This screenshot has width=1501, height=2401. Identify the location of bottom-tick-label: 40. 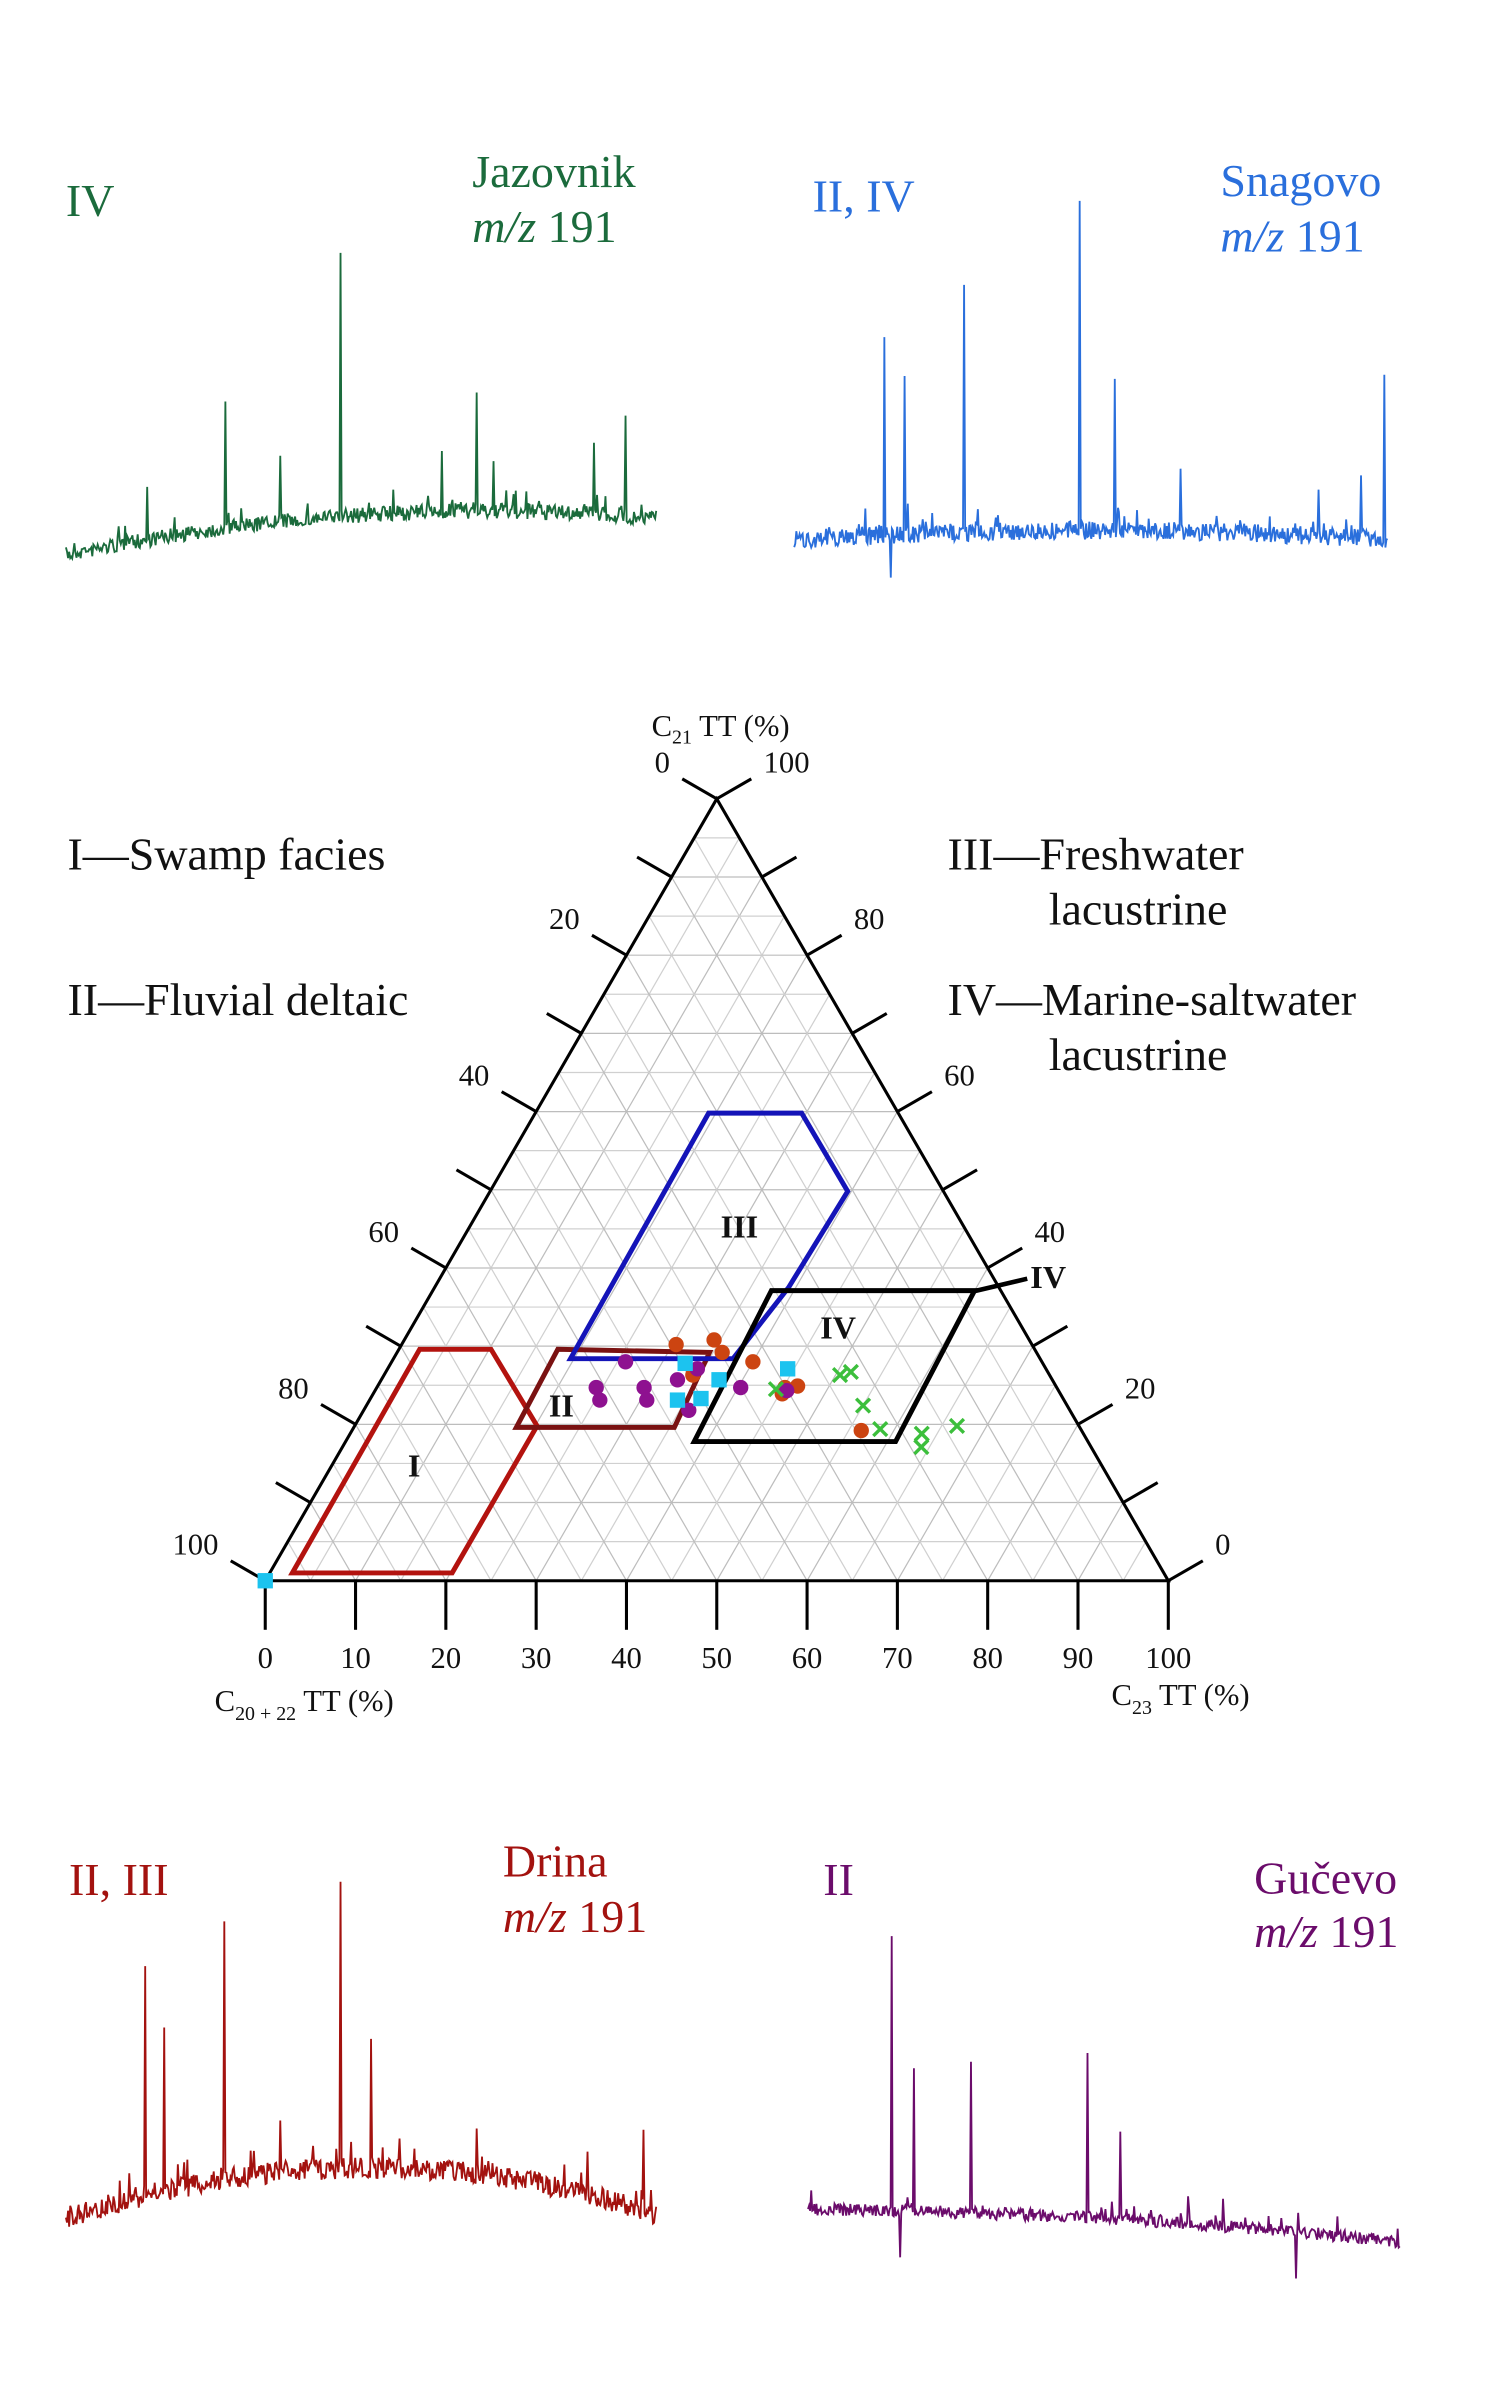
(626, 1658).